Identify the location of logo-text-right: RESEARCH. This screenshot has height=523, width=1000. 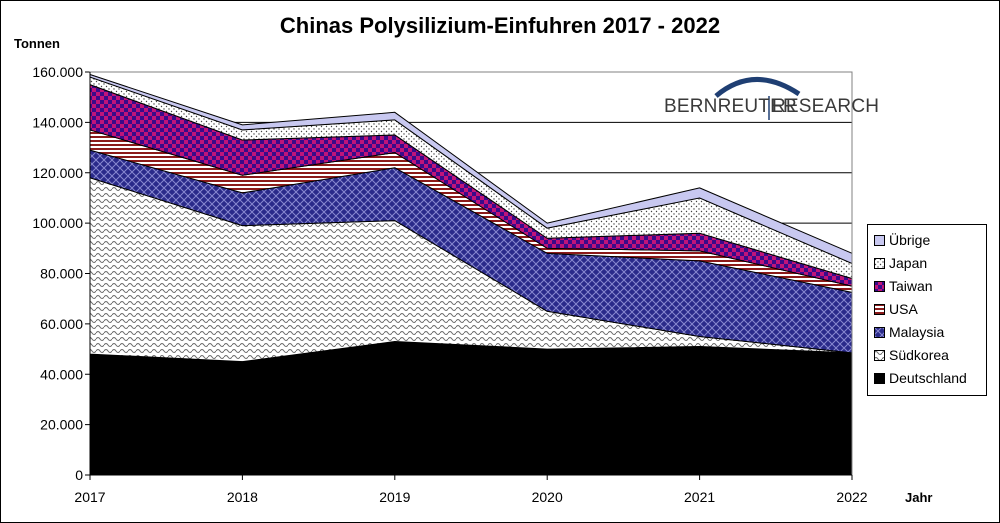
(826, 106).